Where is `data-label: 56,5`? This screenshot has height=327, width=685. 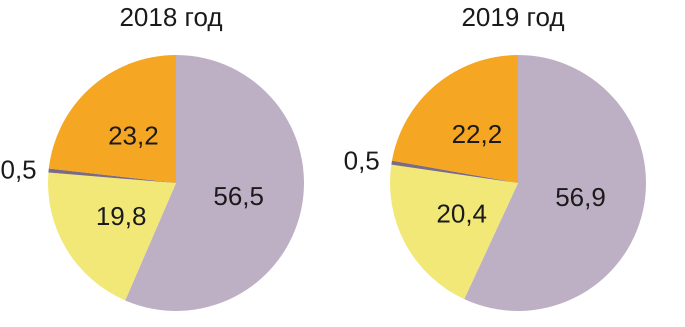
data-label: 56,5 is located at coordinates (238, 195).